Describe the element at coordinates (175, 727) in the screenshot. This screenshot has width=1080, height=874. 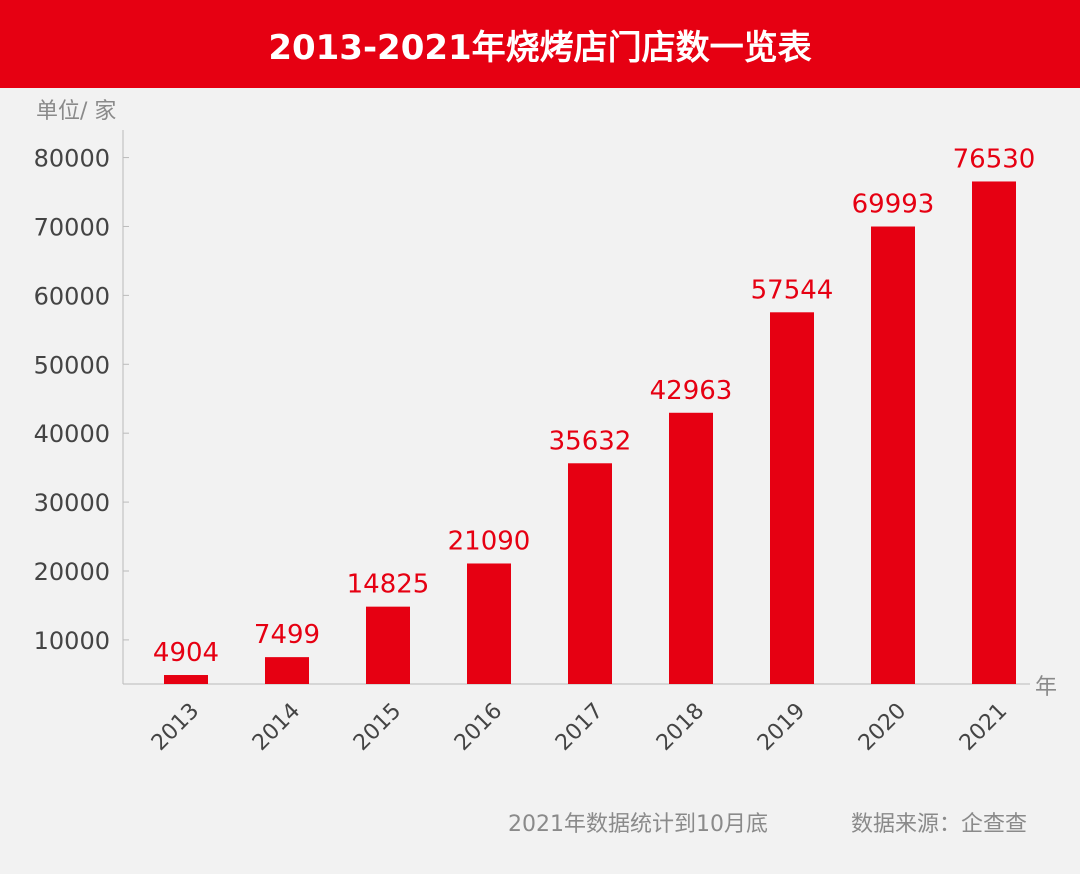
I see `x-tick-label: 2013` at that location.